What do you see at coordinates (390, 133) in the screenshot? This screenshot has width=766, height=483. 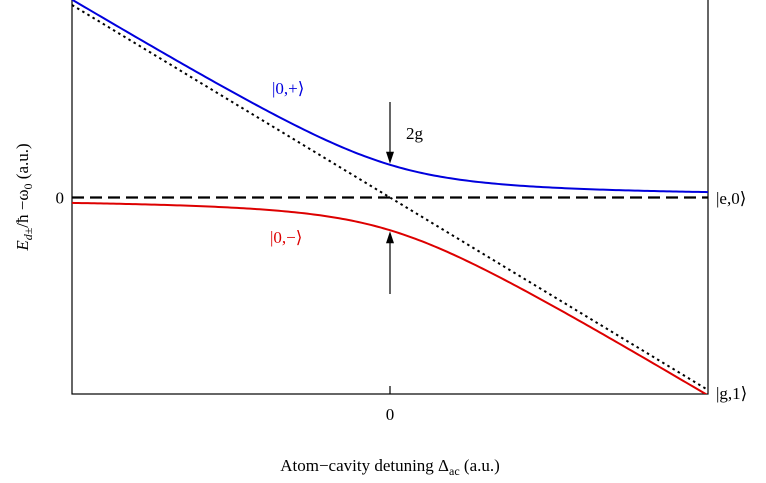 I see `gap-arrow-top` at bounding box center [390, 133].